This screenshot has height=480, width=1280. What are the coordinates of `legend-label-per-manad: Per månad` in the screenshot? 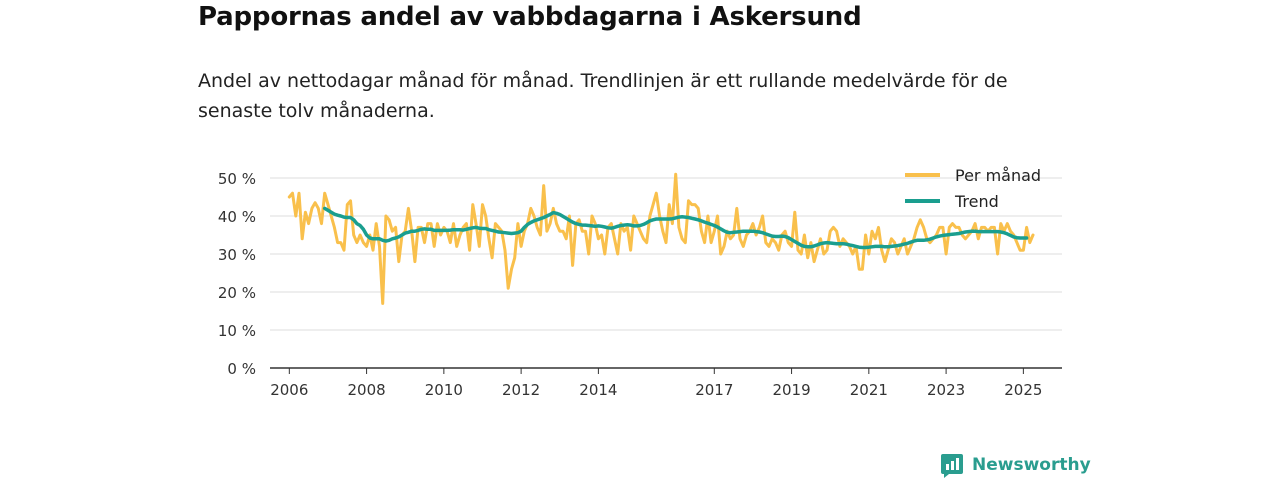 It's located at (998, 175).